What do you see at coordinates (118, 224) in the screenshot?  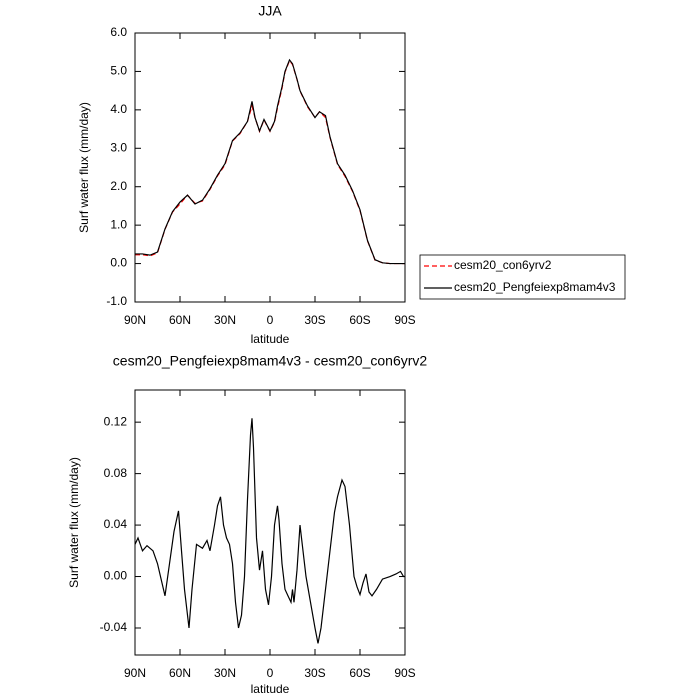 I see `y-tick-label: 1.0` at bounding box center [118, 224].